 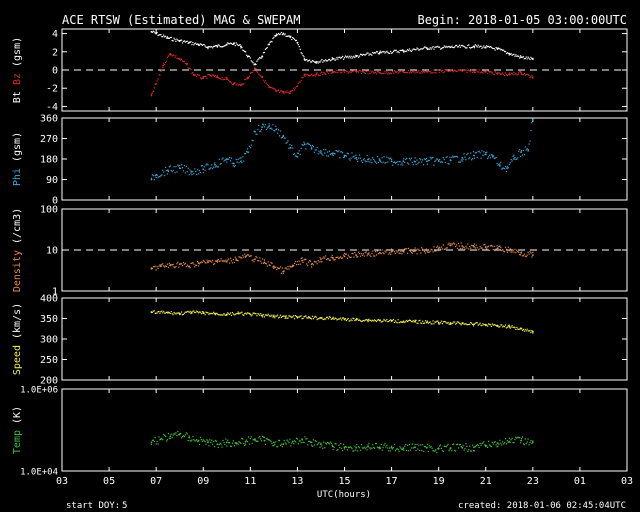 I want to click on y-tick-label: 270, so click(x=49, y=139).